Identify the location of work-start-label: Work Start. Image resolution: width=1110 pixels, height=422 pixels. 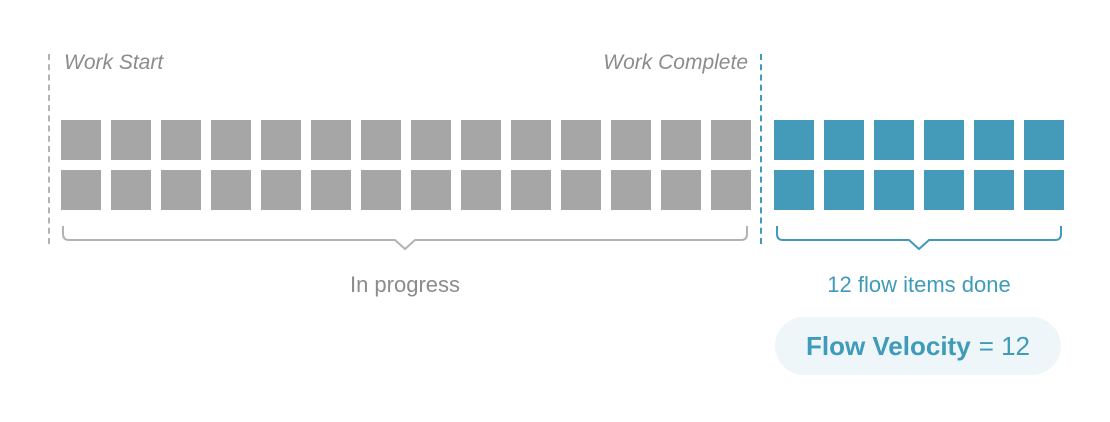
(114, 62).